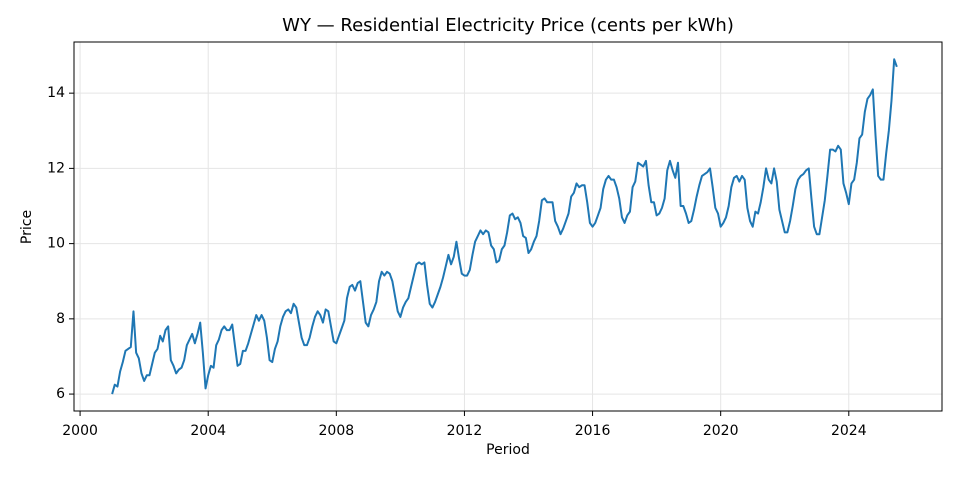  Describe the element at coordinates (56, 93) in the screenshot. I see `y-tick-label: 14` at that location.